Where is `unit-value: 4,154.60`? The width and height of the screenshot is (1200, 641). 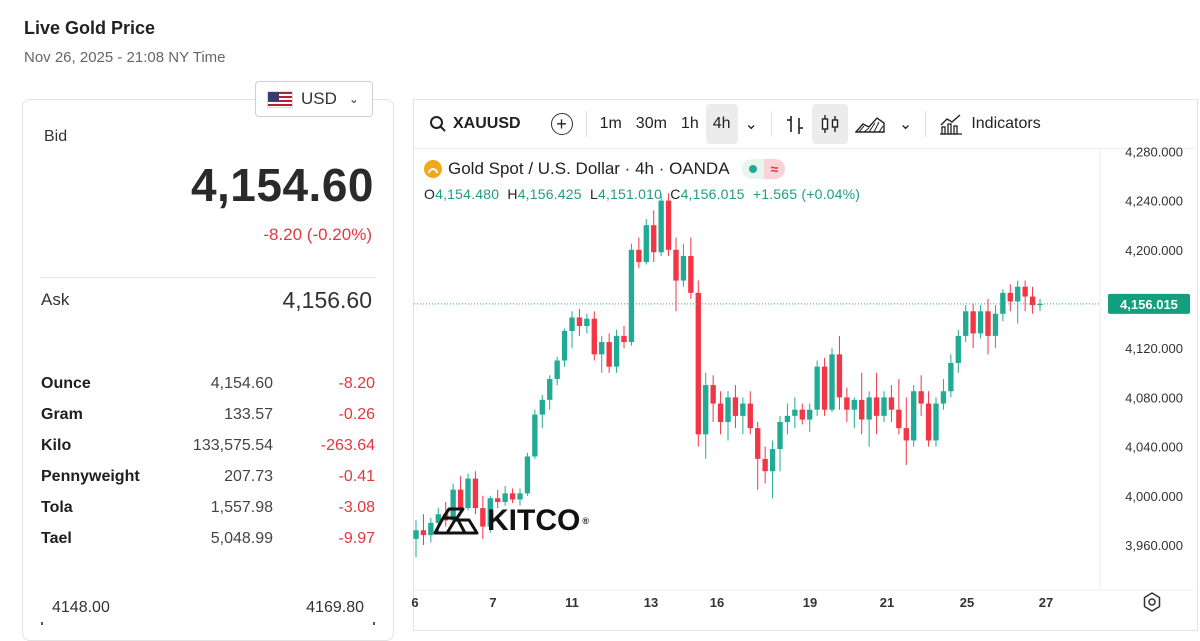
unit-value: 4,154.60 is located at coordinates (241, 383).